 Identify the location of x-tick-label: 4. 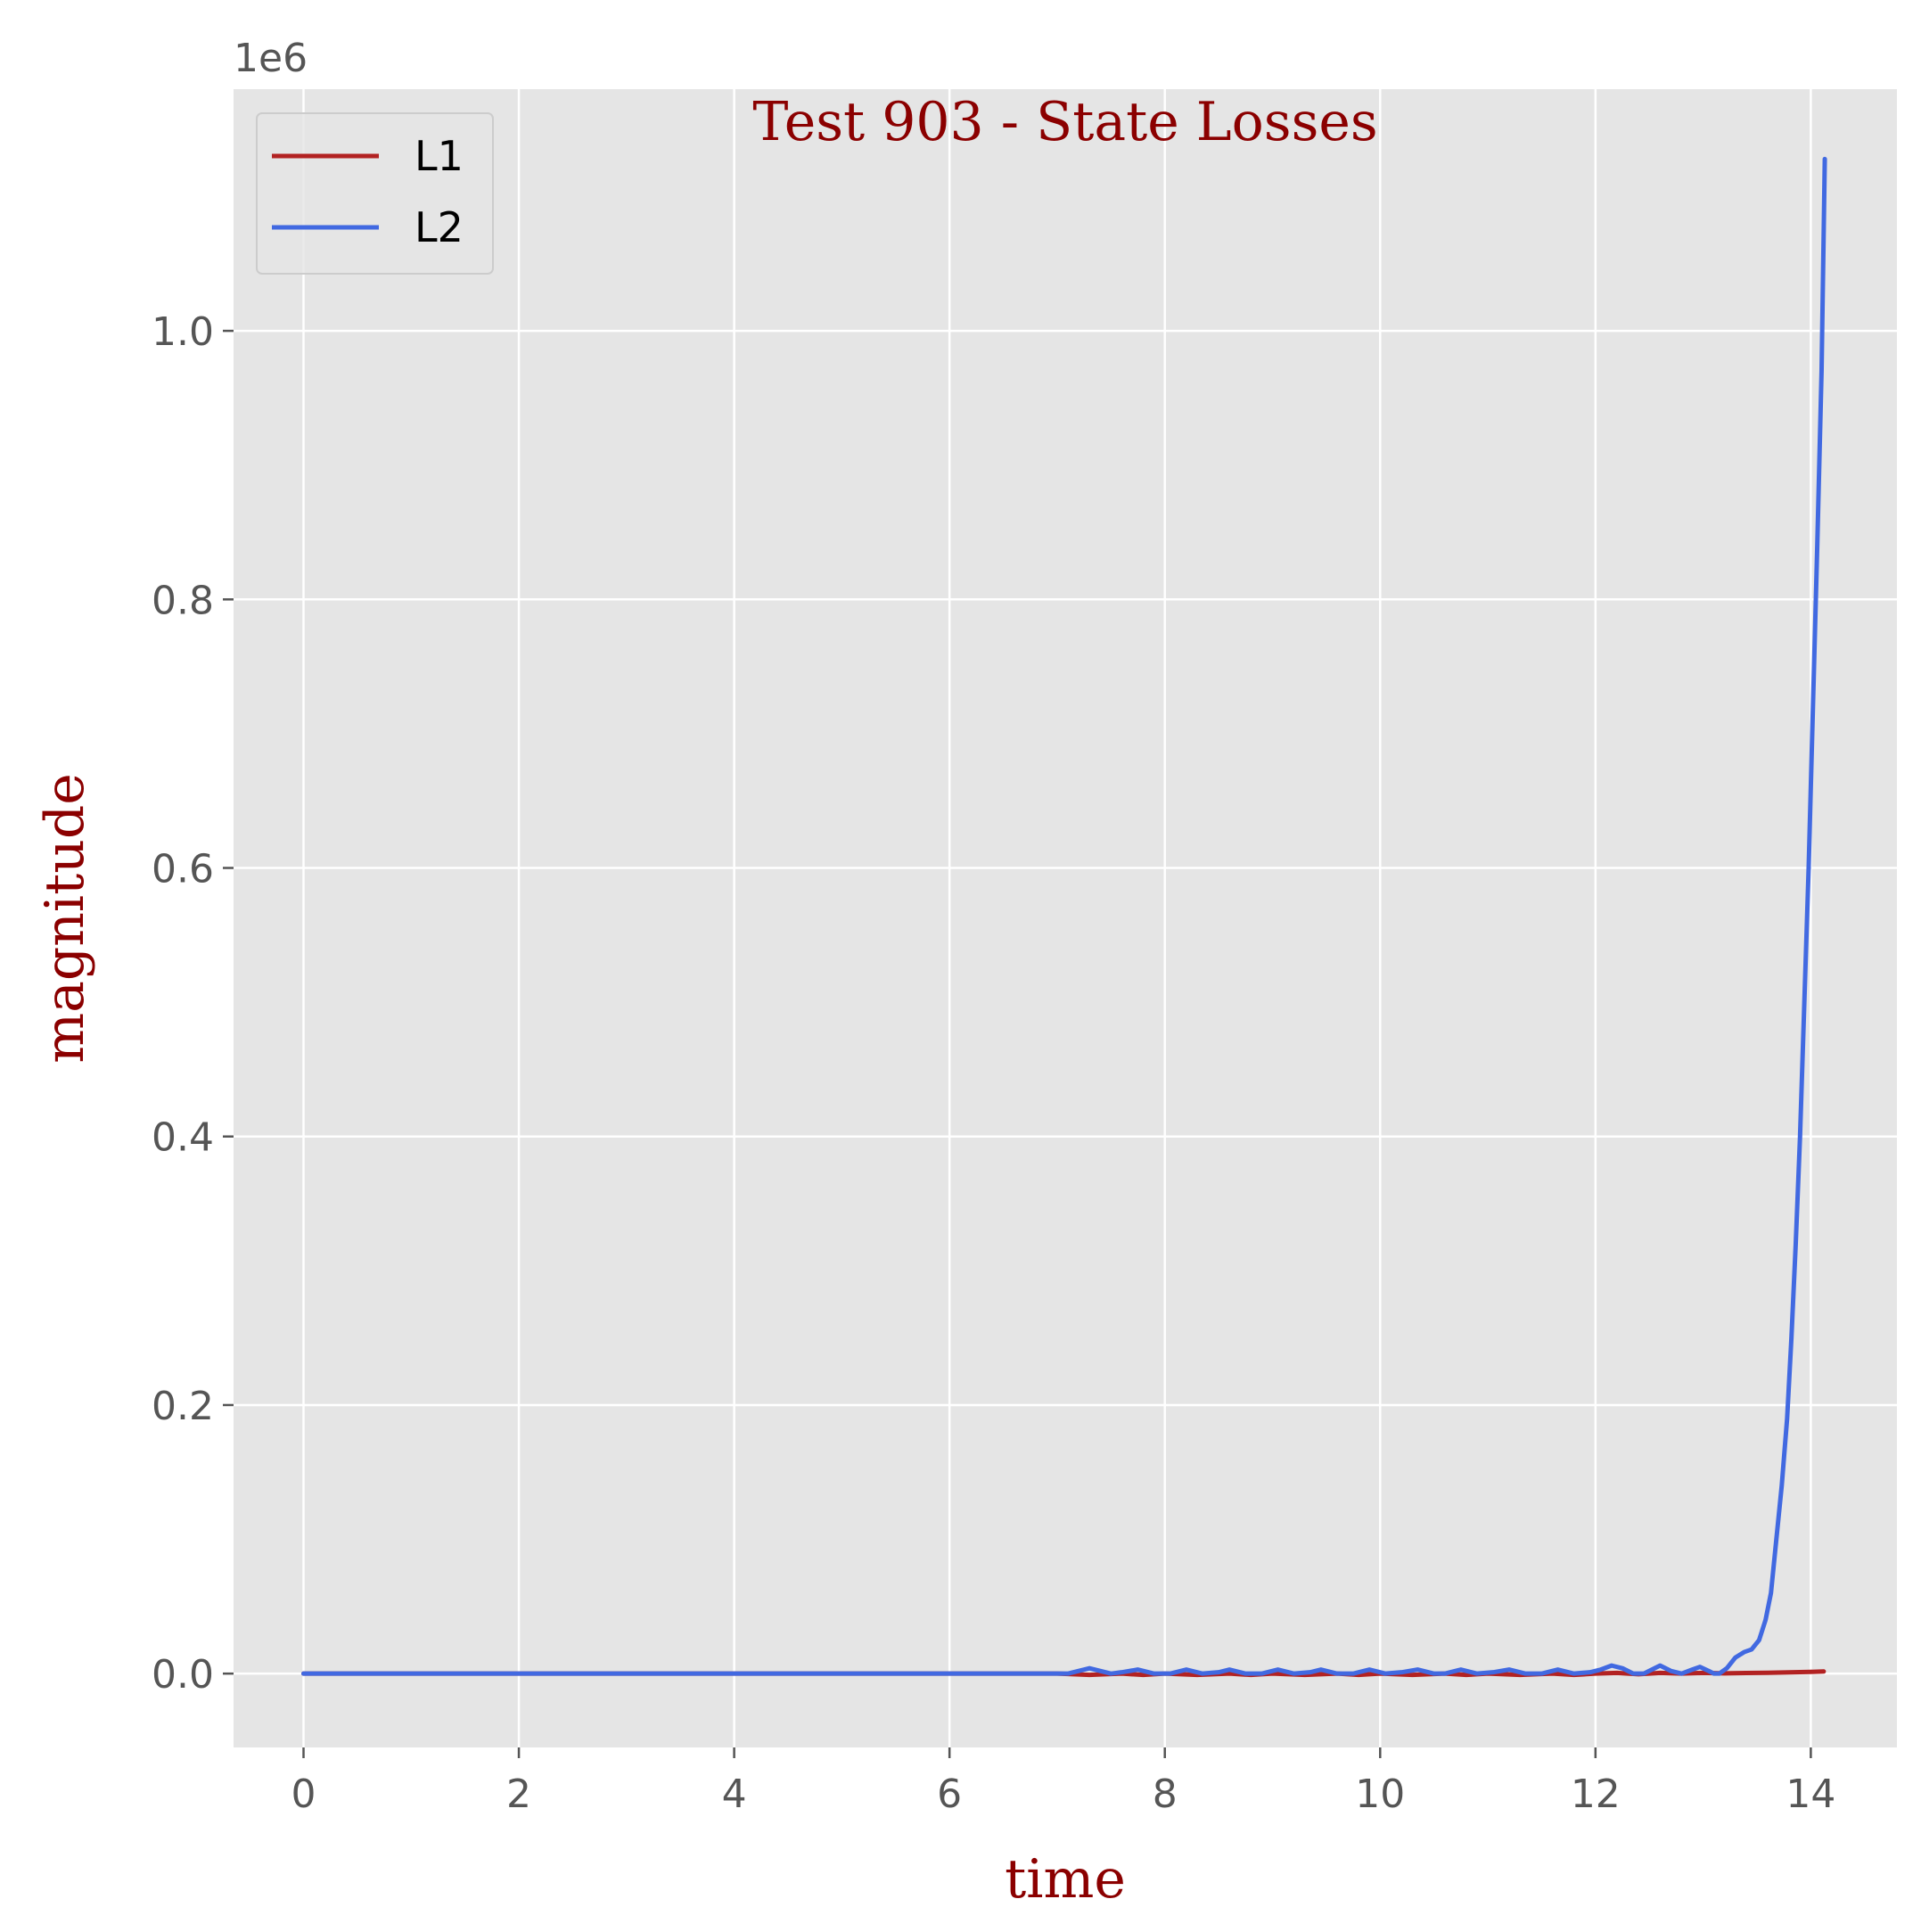
(734, 1794).